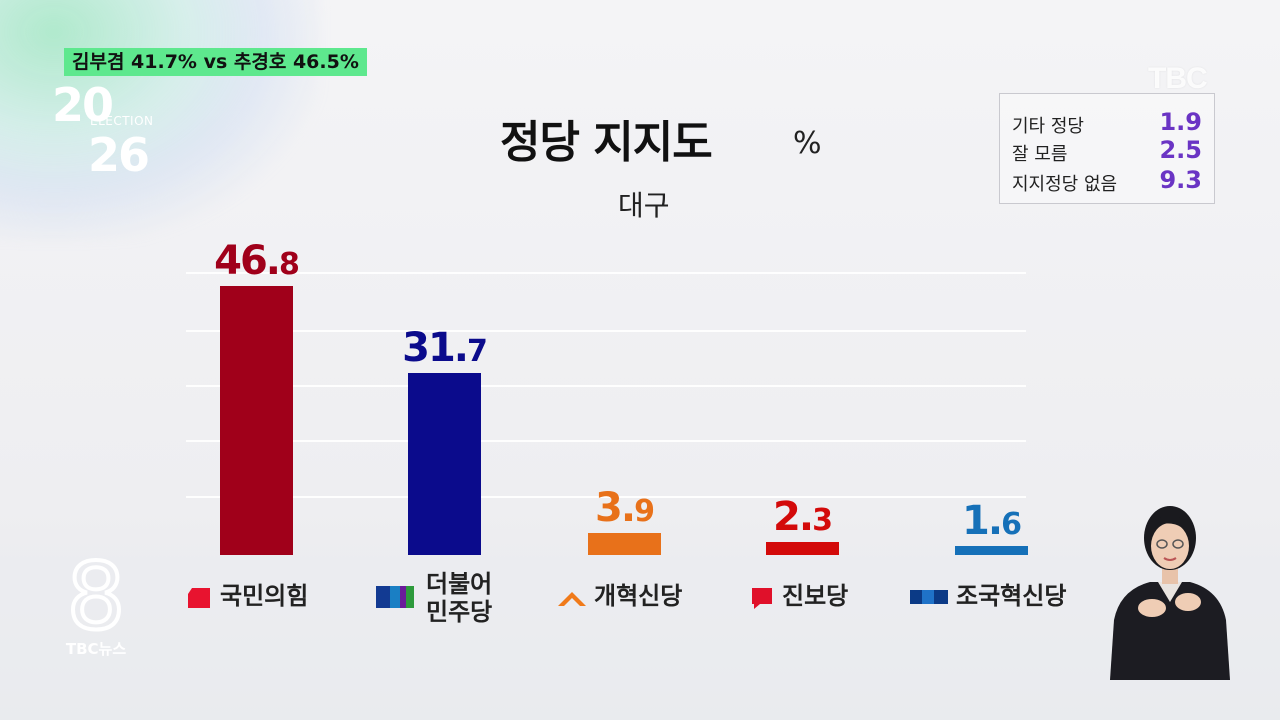 The width and height of the screenshot is (1280, 720). What do you see at coordinates (289, 264) in the screenshot?
I see `bar-value-decimal: 8` at bounding box center [289, 264].